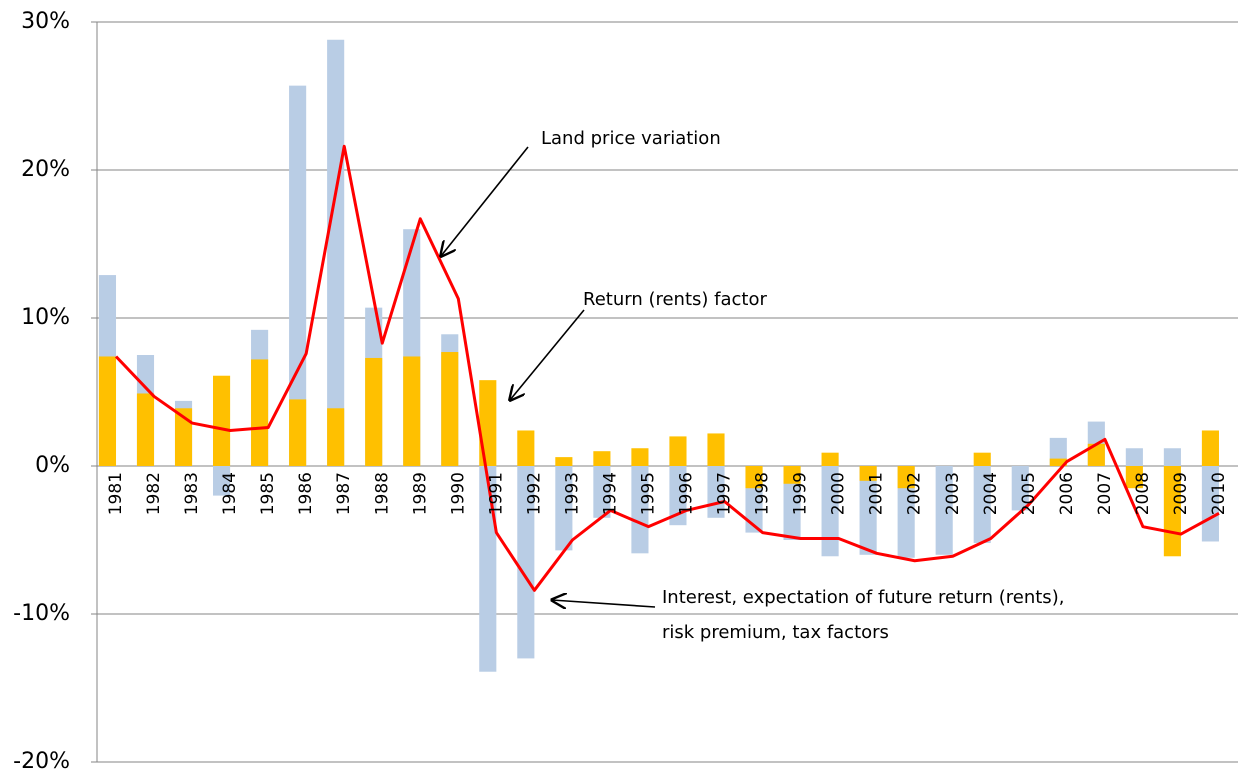  What do you see at coordinates (154, 493) in the screenshot?
I see `x-tick-label: 1982` at bounding box center [154, 493].